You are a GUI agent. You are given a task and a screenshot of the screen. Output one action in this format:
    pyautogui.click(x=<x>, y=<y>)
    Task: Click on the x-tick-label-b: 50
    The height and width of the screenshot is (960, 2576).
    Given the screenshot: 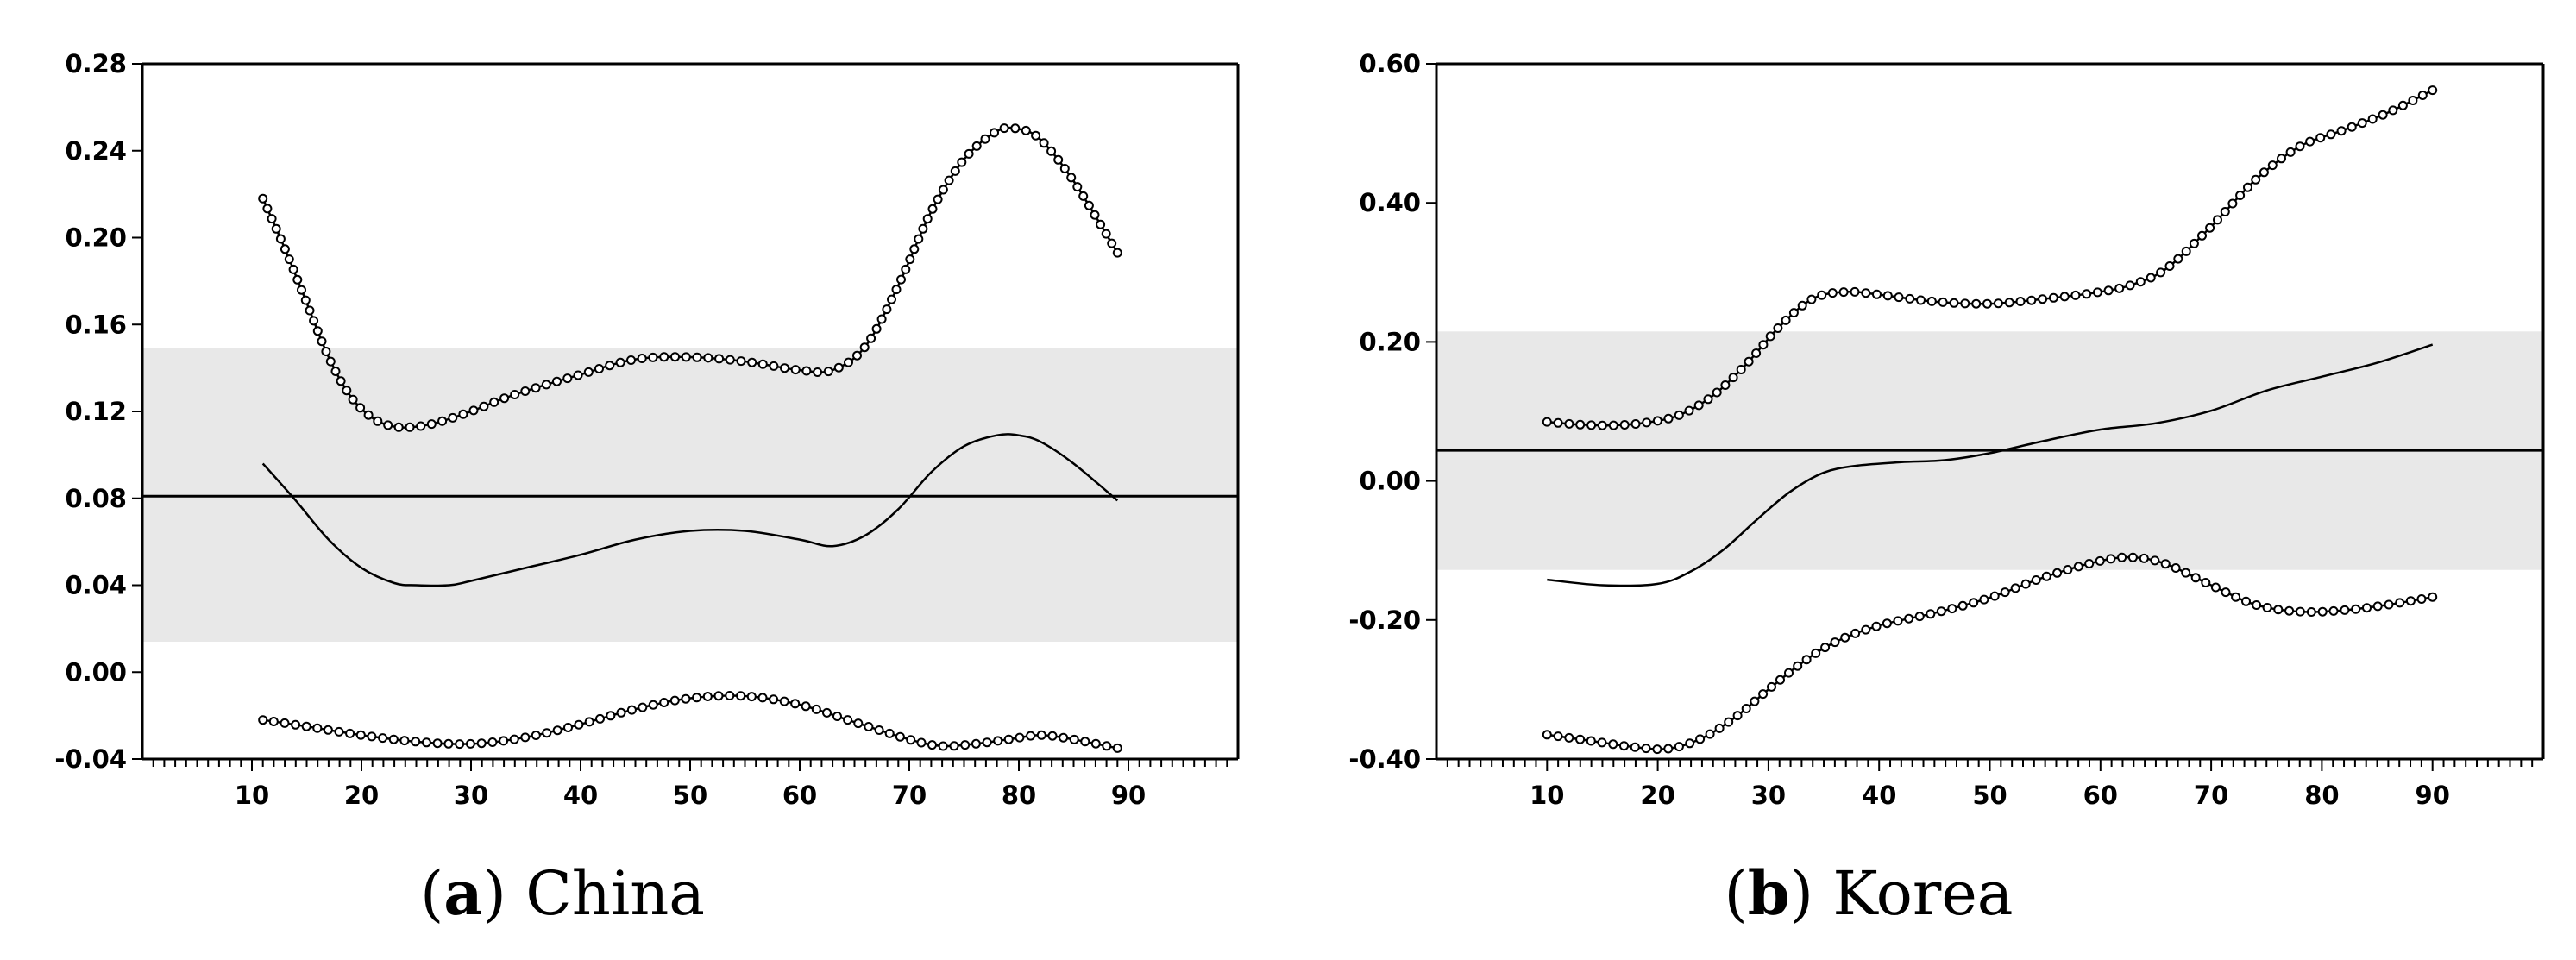 What is the action you would take?
    pyautogui.click(x=1989, y=796)
    